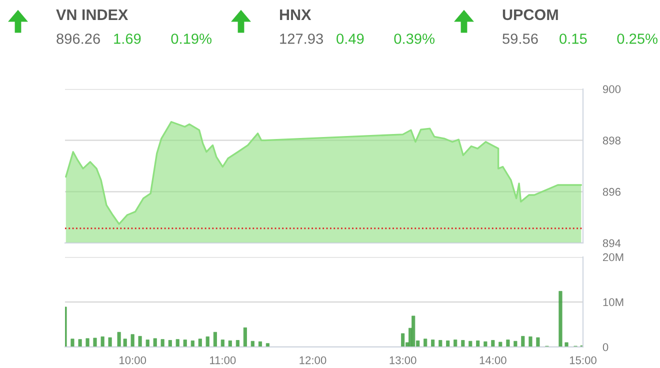  What do you see at coordinates (583, 360) in the screenshot?
I see `x-tick-label: 15:00` at bounding box center [583, 360].